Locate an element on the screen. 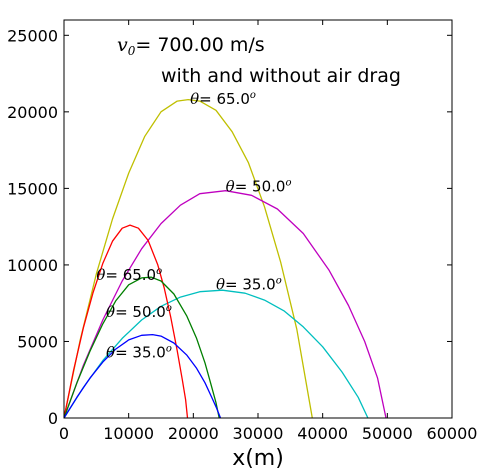 The image size is (491, 468). y-tick-label-4: 20000 is located at coordinates (32, 112).